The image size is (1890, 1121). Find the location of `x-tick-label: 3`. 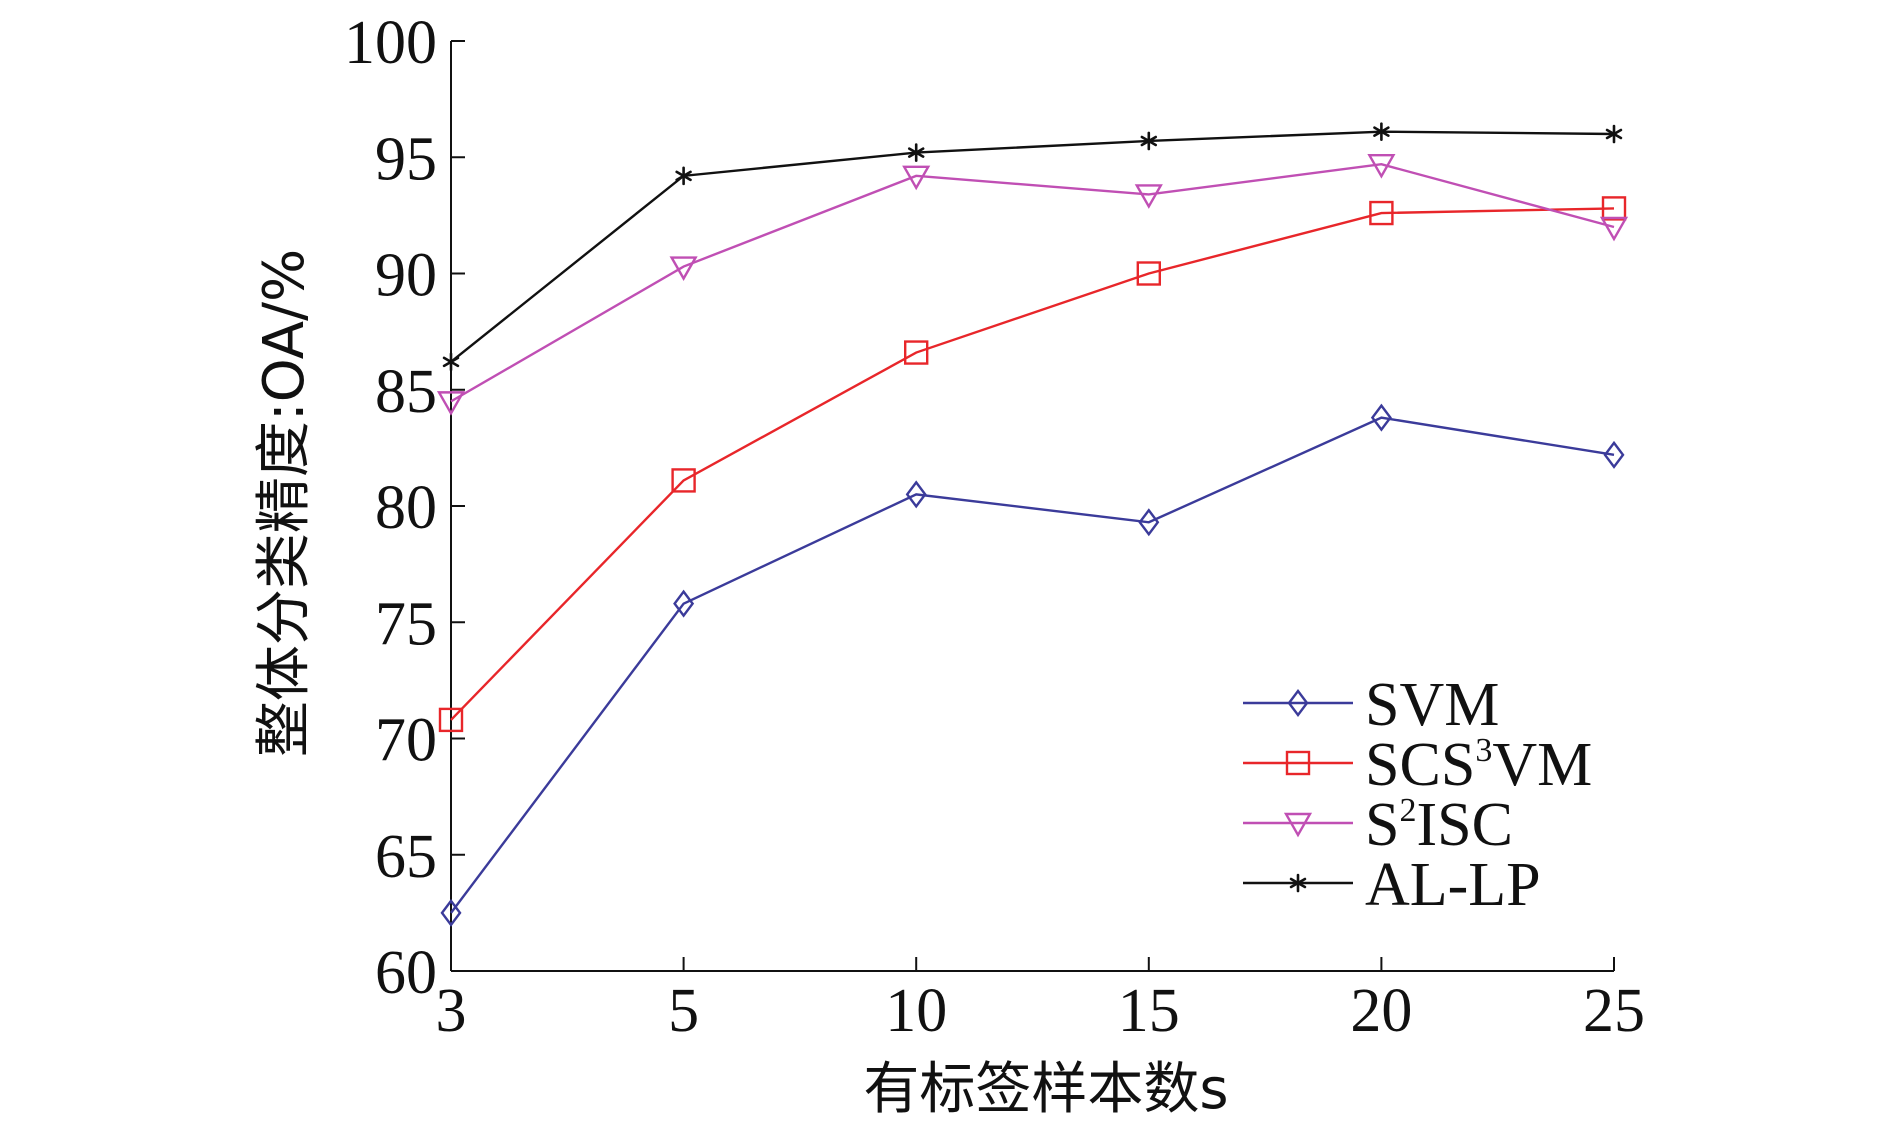

x-tick-label: 3 is located at coordinates (451, 1011).